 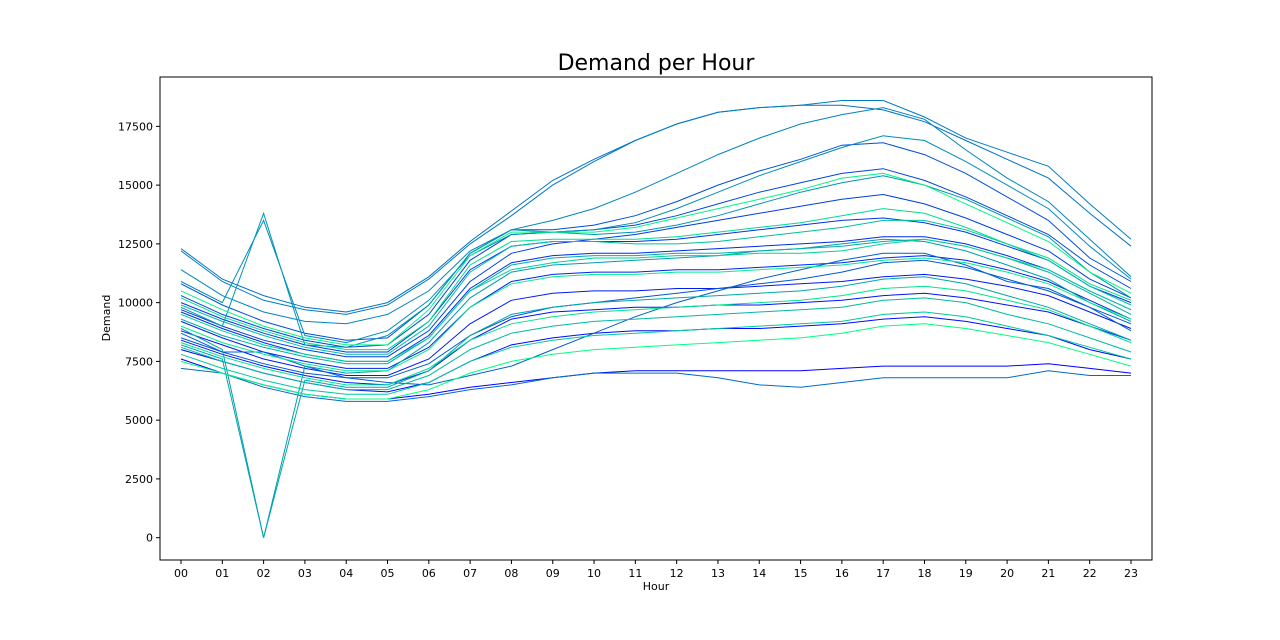 What do you see at coordinates (135, 303) in the screenshot?
I see `y-tick-label: 10000` at bounding box center [135, 303].